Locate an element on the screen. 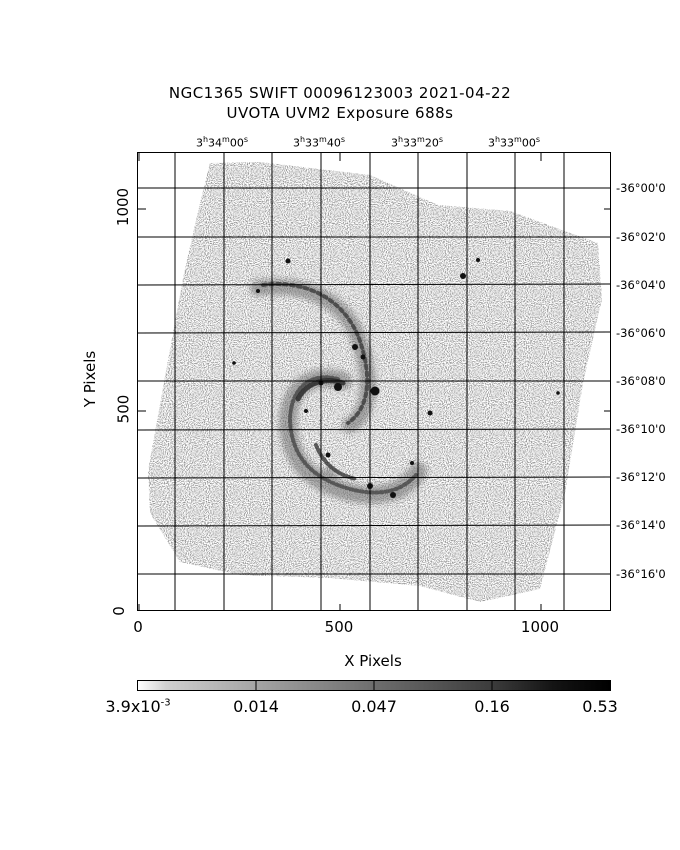  spiral-arms is located at coordinates (338, 391).